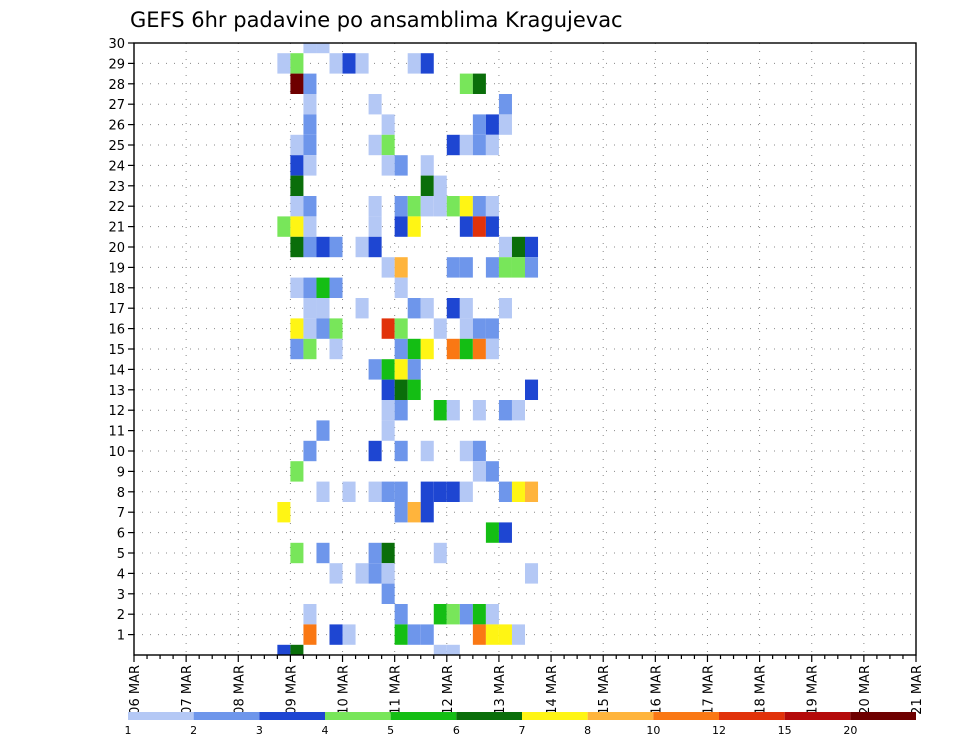 The image size is (960, 742). I want to click on y-tick-label: 20, so click(116, 248).